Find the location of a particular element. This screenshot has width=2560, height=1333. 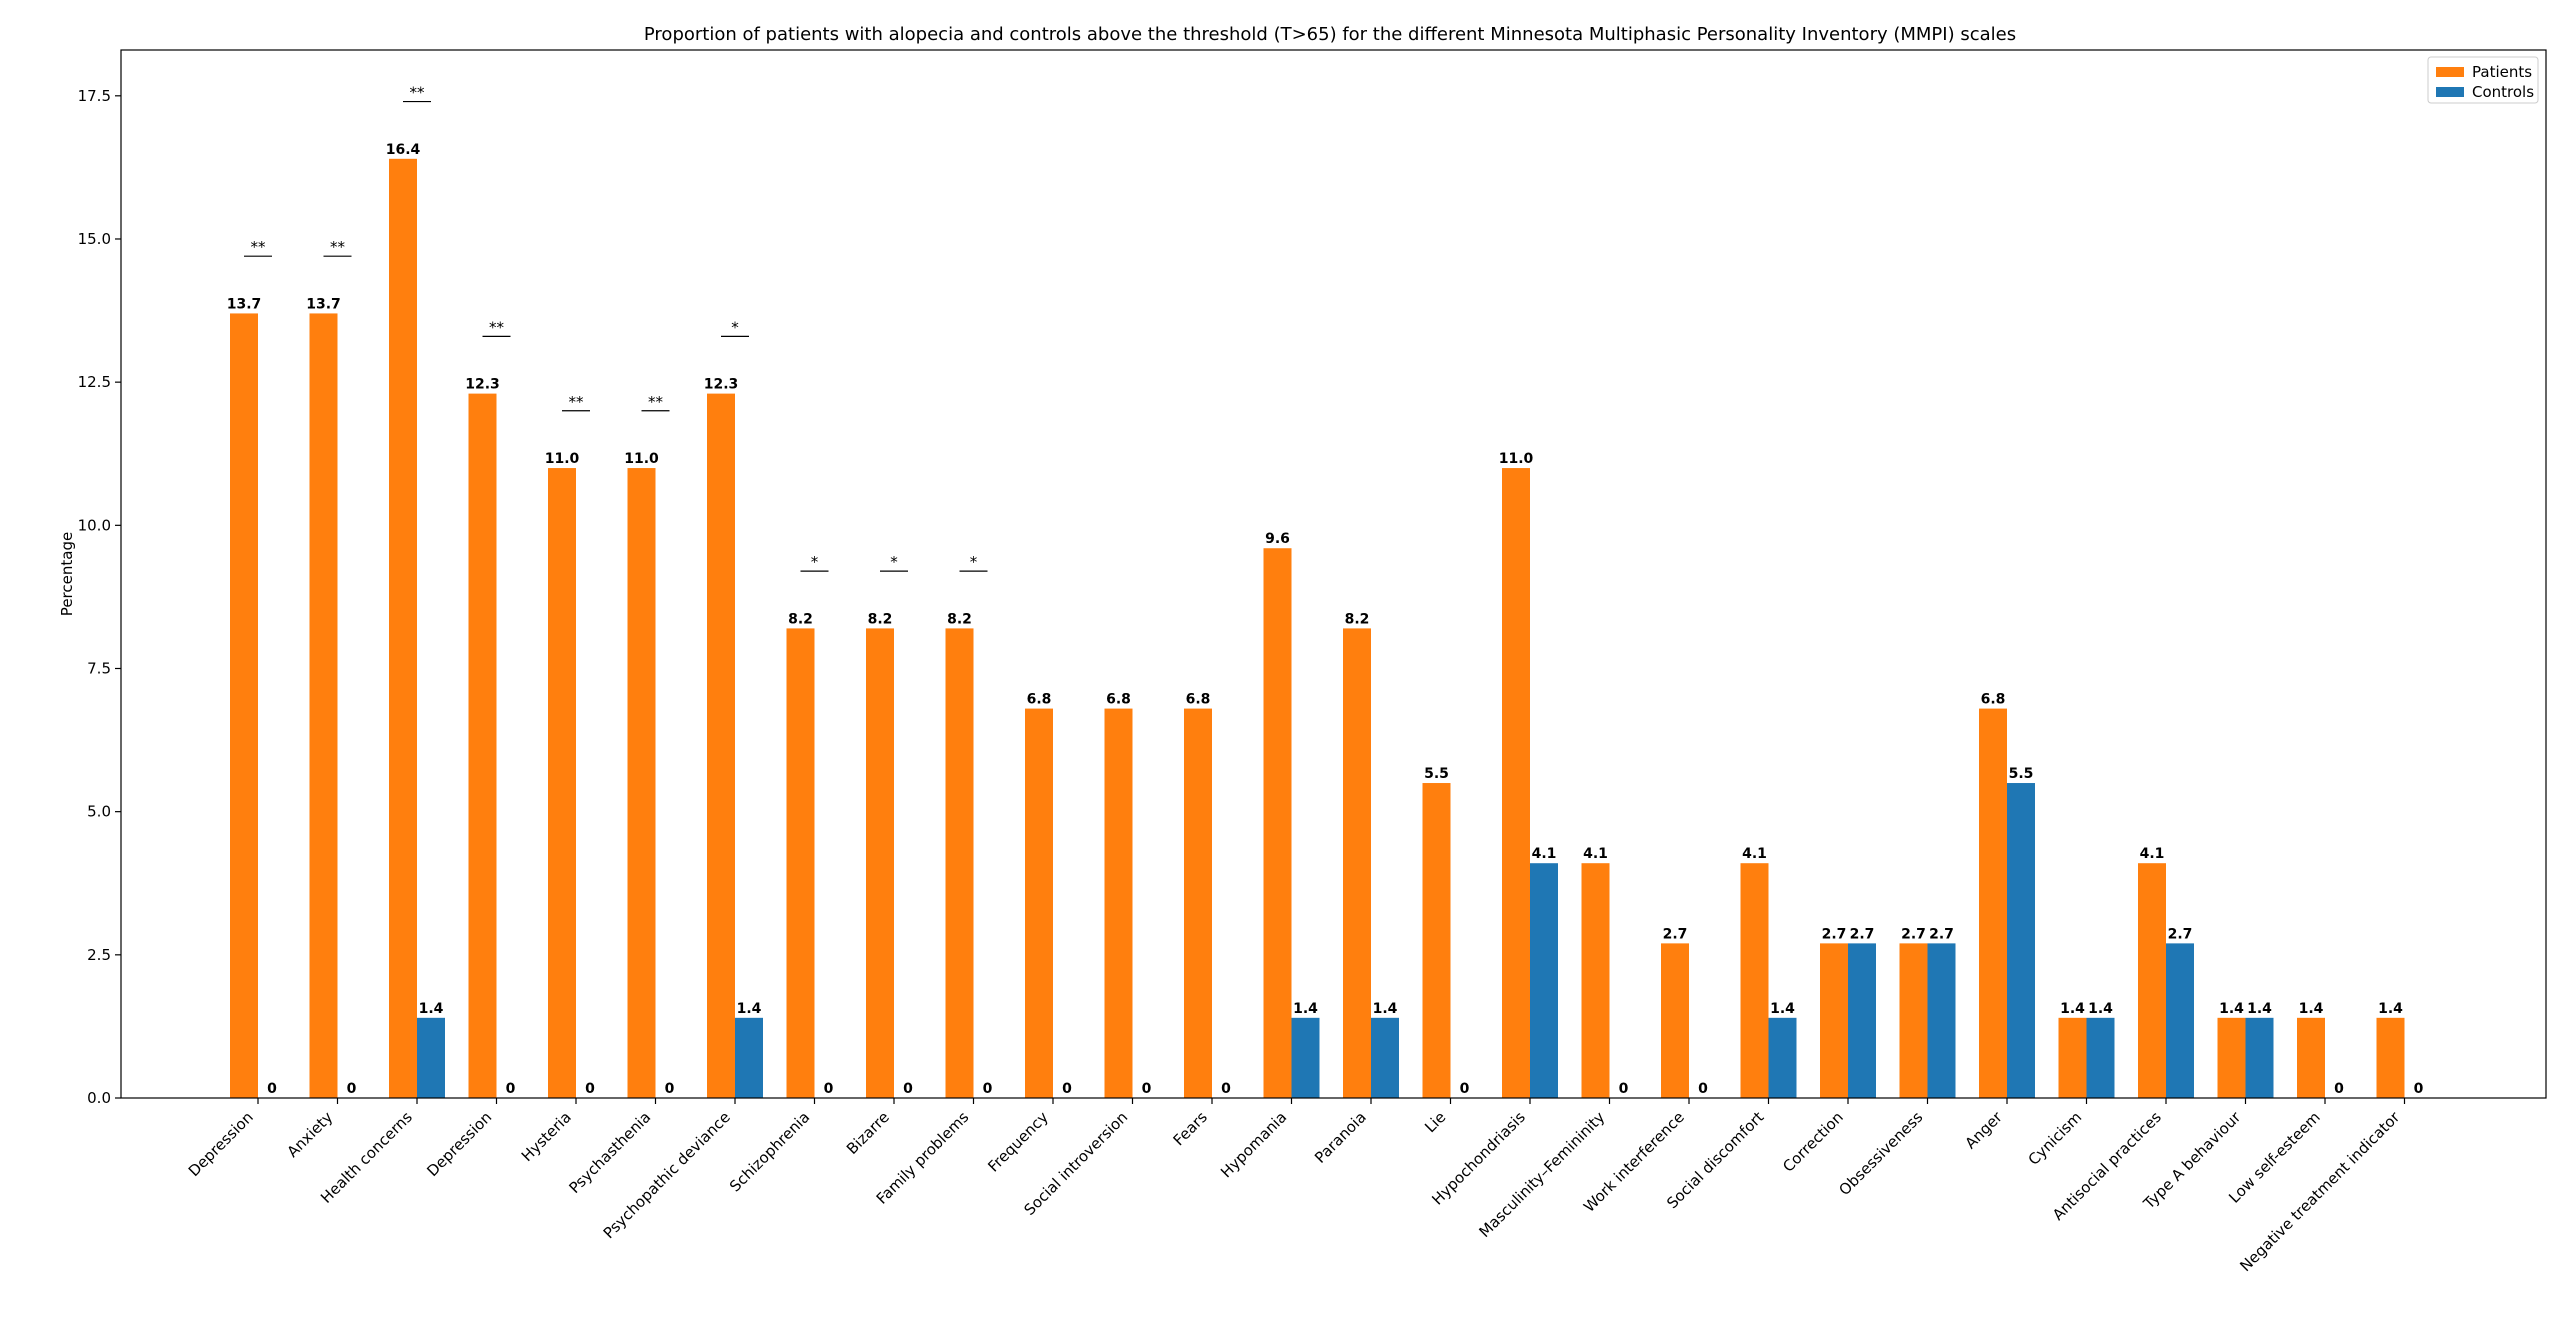

controls-data-label: 5.5 is located at coordinates (2021, 774).